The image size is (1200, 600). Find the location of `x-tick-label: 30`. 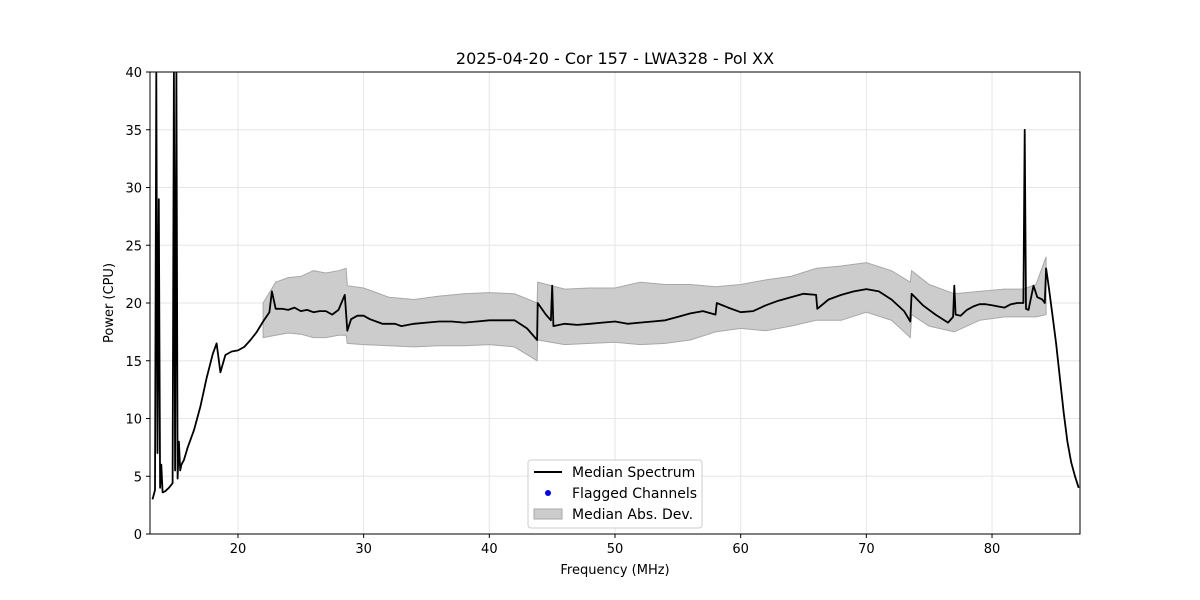

x-tick-label: 30 is located at coordinates (363, 549).